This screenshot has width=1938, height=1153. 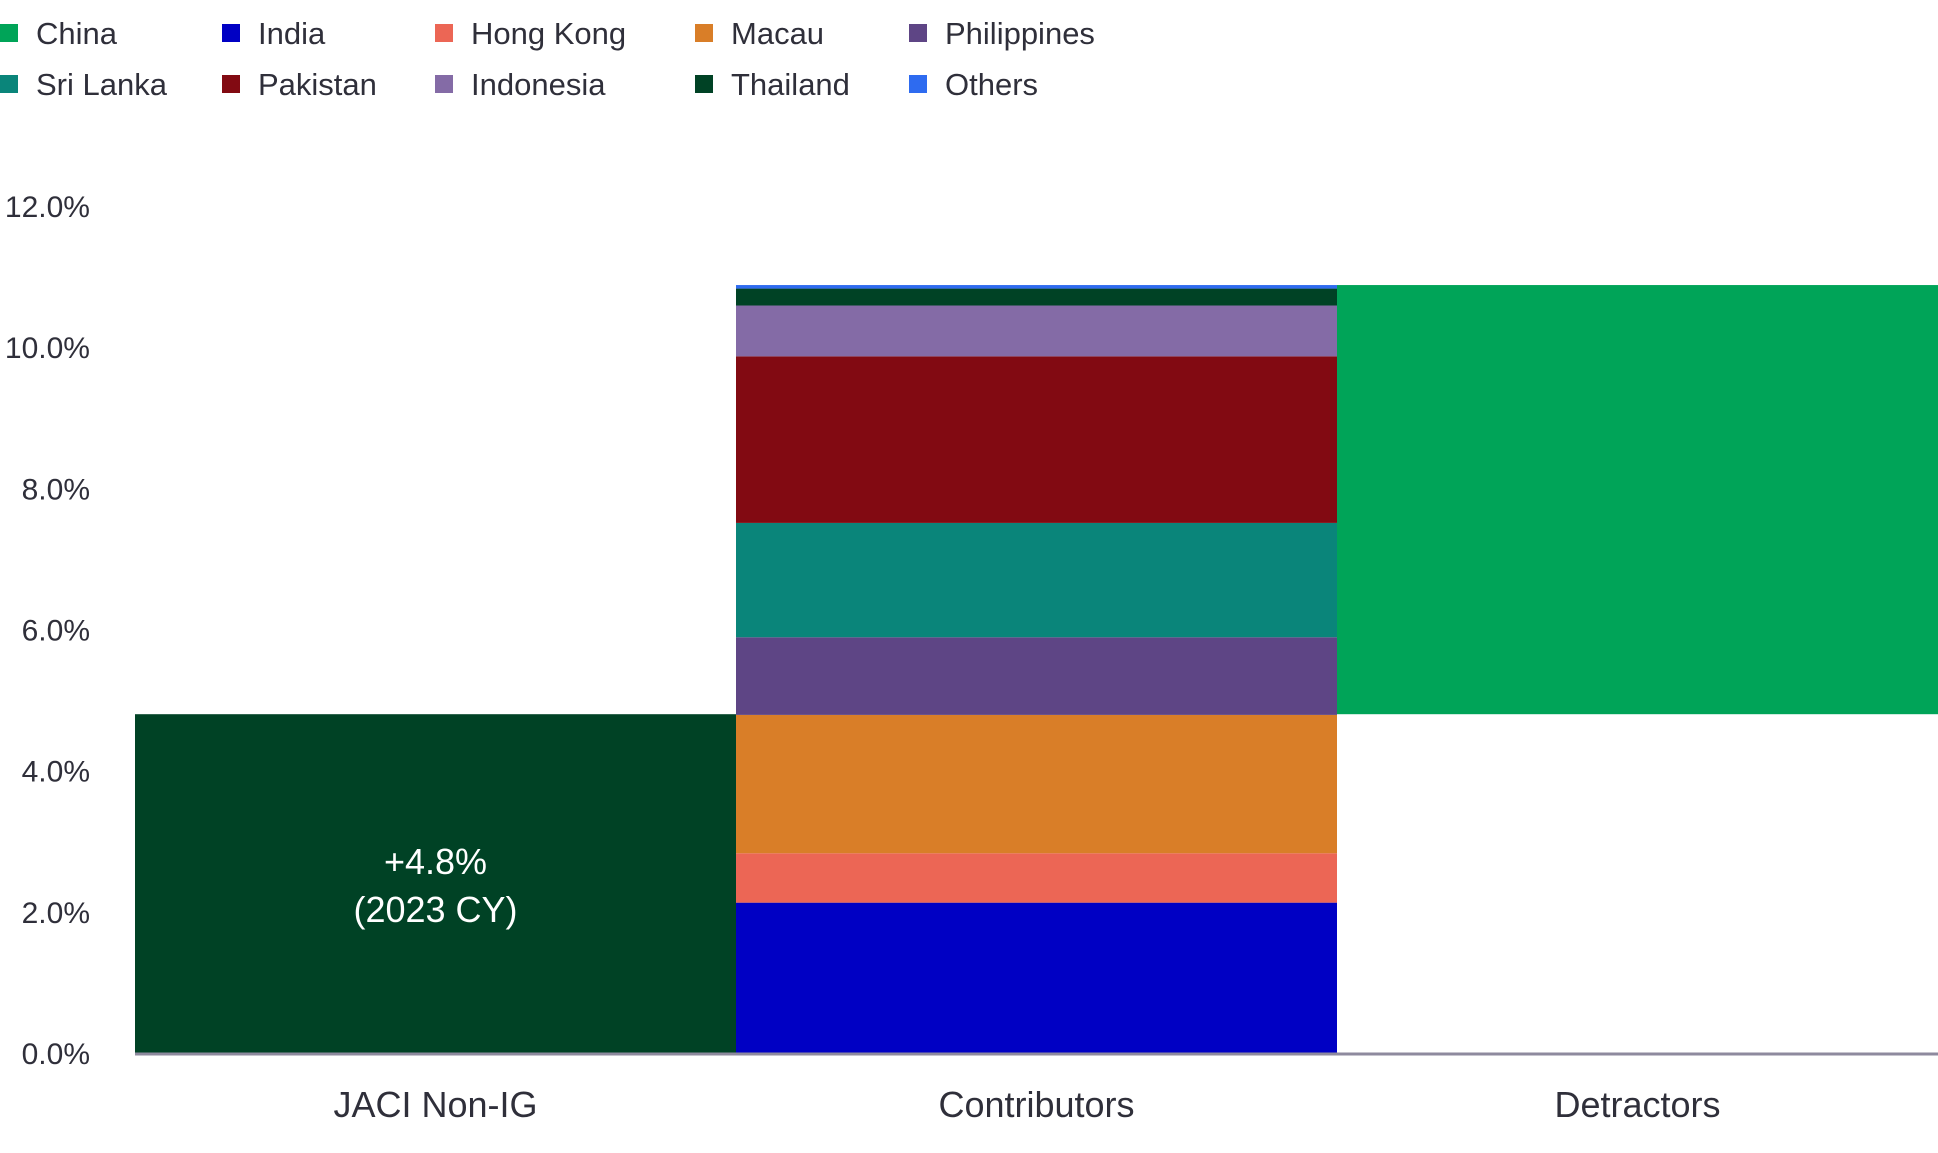 I want to click on legend-swatch-thailand, so click(x=704, y=84).